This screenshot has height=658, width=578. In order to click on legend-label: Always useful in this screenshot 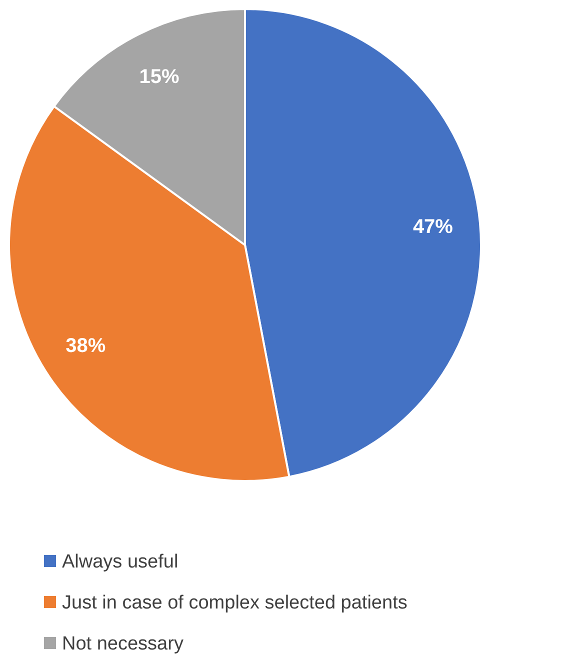, I will do `click(120, 562)`.